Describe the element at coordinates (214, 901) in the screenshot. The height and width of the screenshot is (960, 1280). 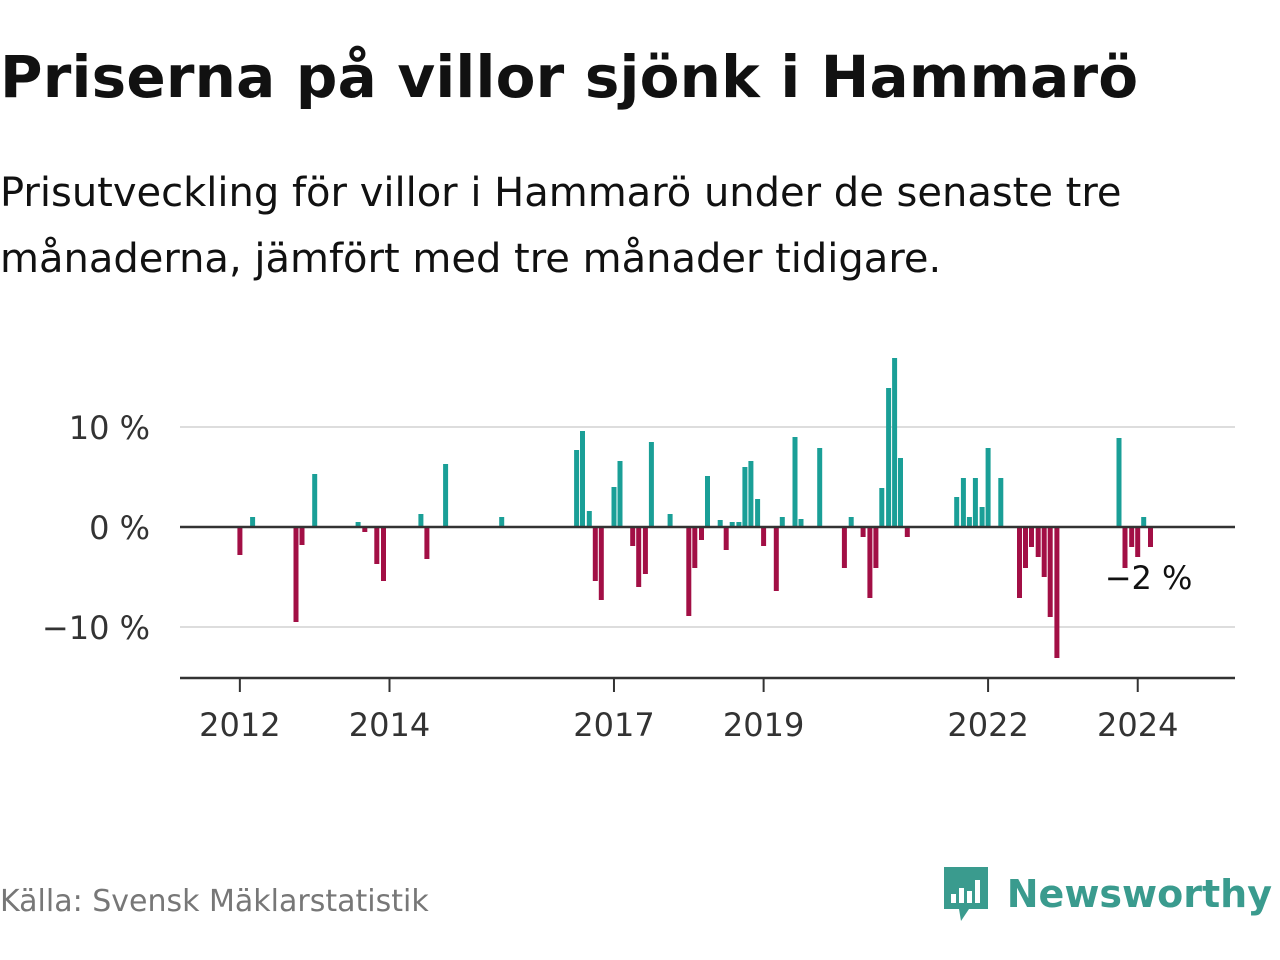
I see `source-note: Källa: Svensk Mäklarstatistik` at that location.